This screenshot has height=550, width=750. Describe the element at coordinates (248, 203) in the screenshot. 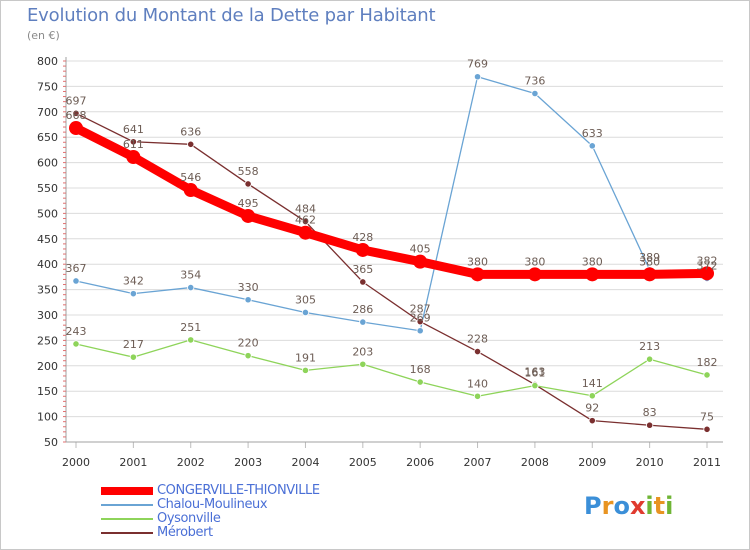

I see `data-label: 495` at that location.